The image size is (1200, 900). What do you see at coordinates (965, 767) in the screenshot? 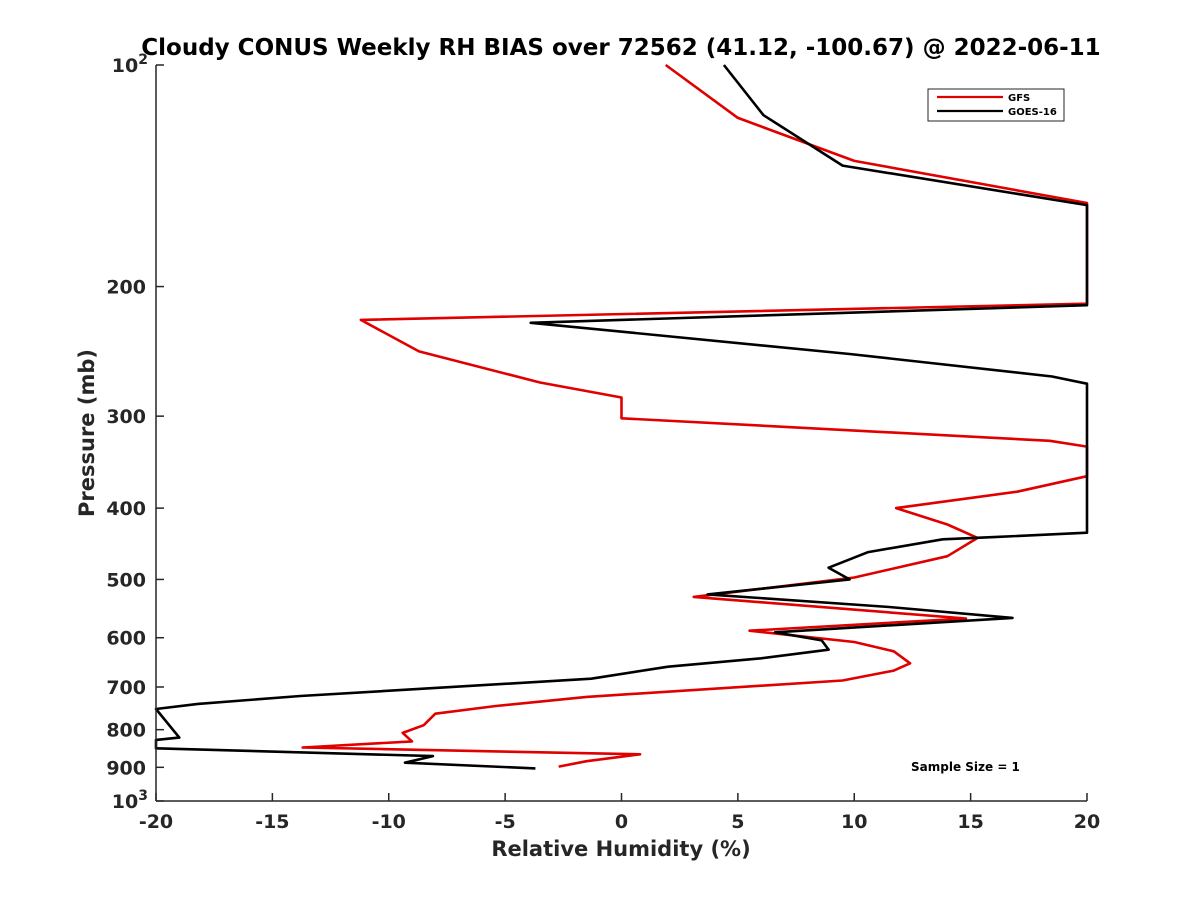
I see `sample-size-annotation: Sample Size = 1` at bounding box center [965, 767].